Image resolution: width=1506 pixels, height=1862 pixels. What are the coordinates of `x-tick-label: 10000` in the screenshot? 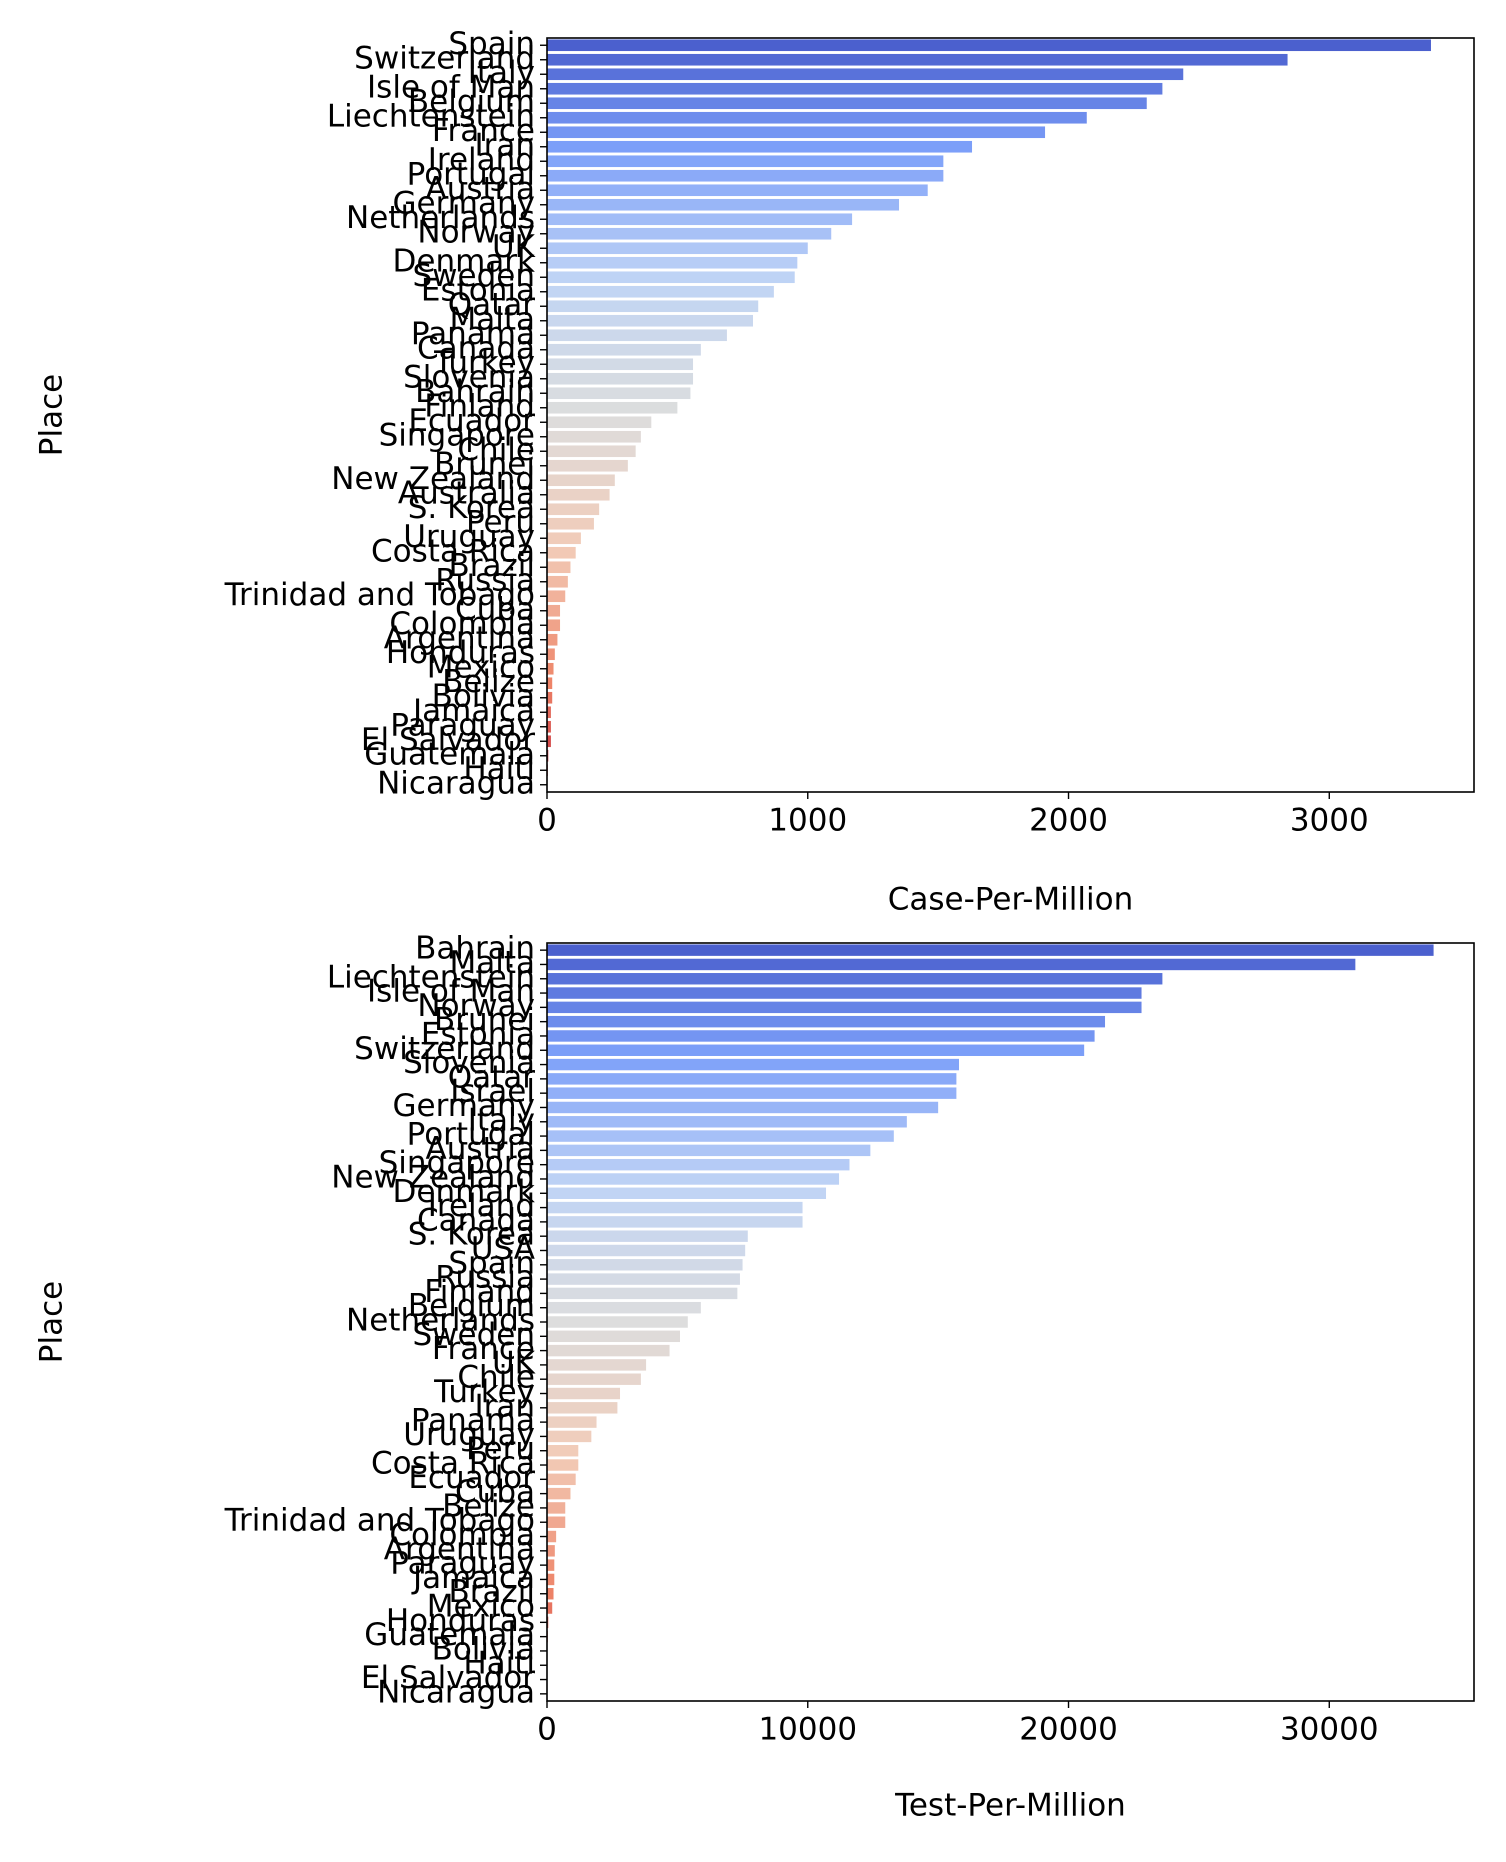 It's located at (807, 1730).